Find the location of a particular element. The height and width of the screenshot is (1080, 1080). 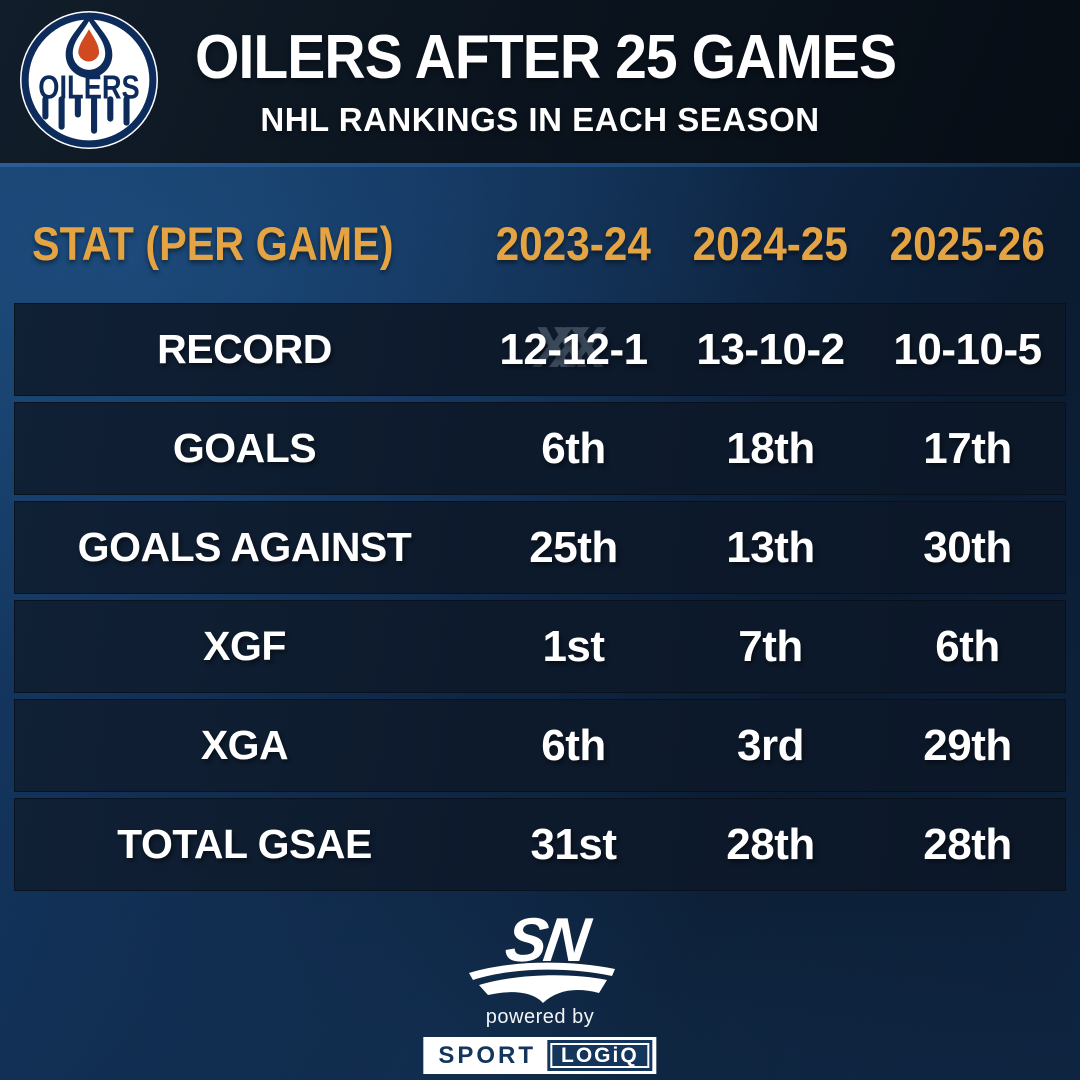

table-row: RECORD XXX 12-12-1 13-10-2 10-10-5 is located at coordinates (540, 349).